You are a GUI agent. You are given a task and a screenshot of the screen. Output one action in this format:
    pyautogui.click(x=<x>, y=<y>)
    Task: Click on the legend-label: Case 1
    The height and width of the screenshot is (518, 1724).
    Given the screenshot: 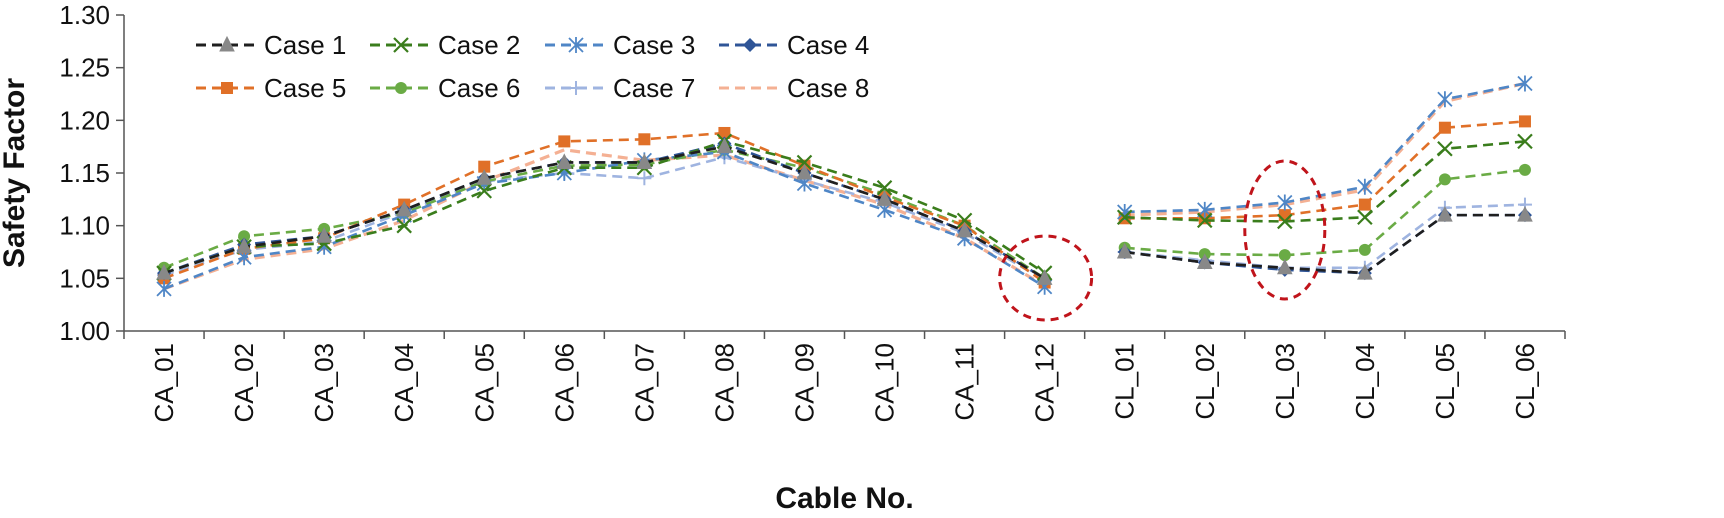 What is the action you would take?
    pyautogui.click(x=305, y=45)
    